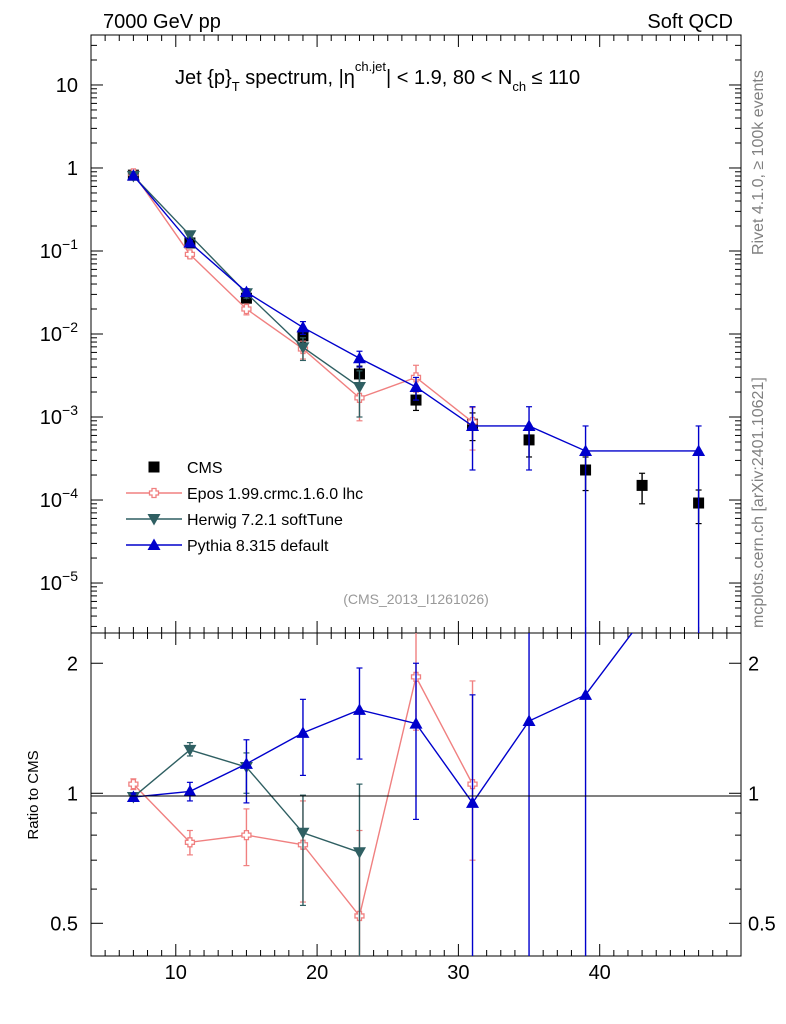  I want to click on series-open-cross, so click(303, 309).